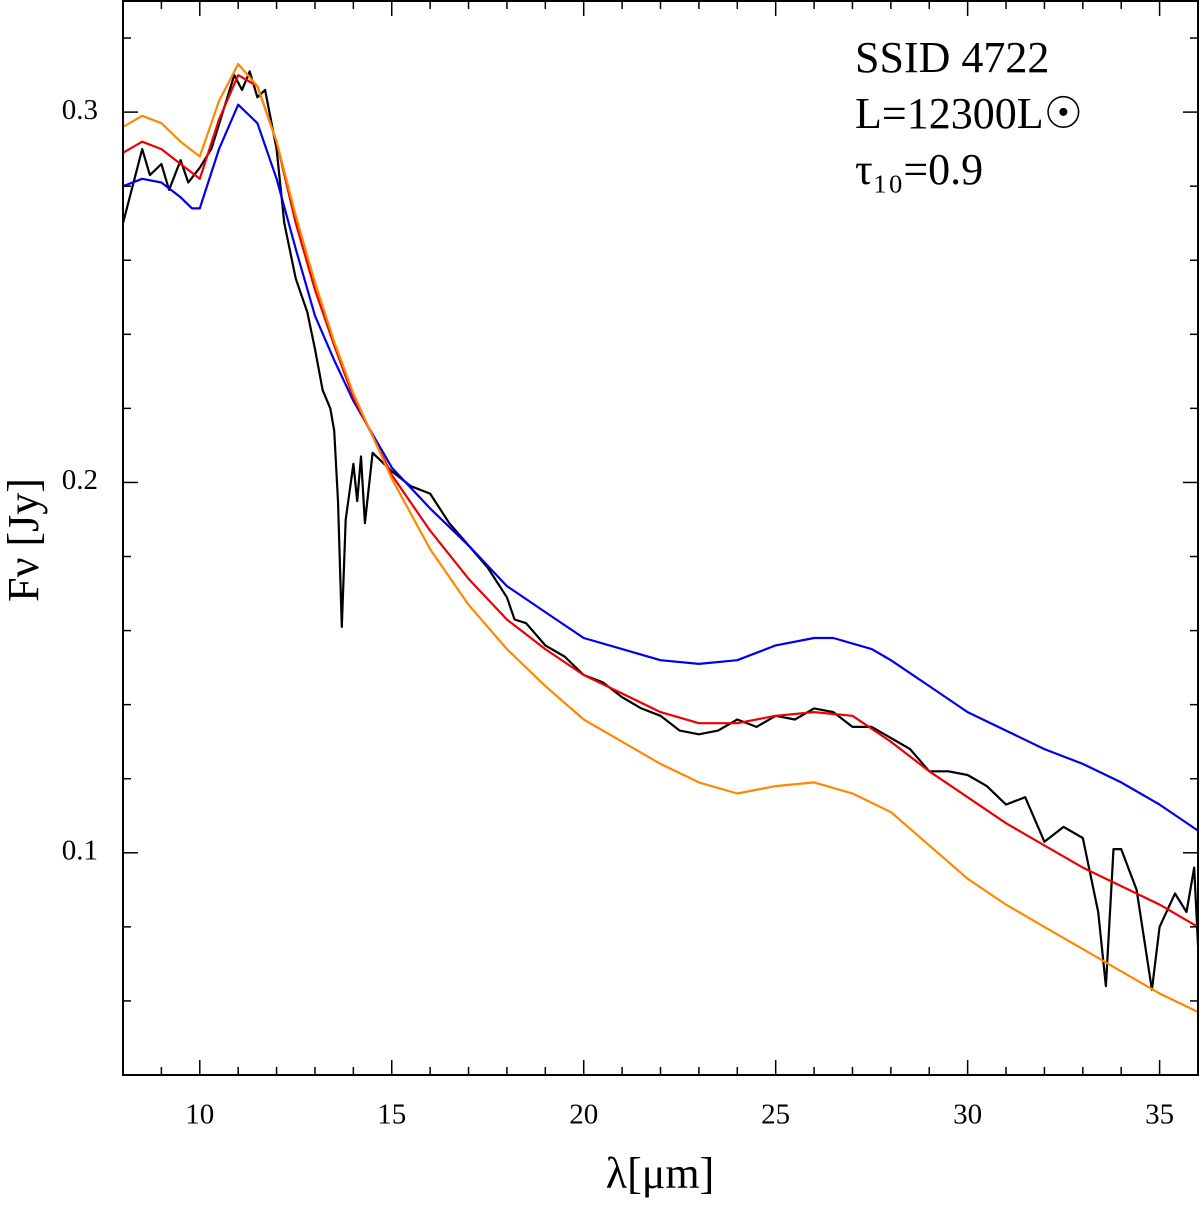 The width and height of the screenshot is (1200, 1205). Describe the element at coordinates (967, 1115) in the screenshot. I see `x-tick-label: 30` at that location.